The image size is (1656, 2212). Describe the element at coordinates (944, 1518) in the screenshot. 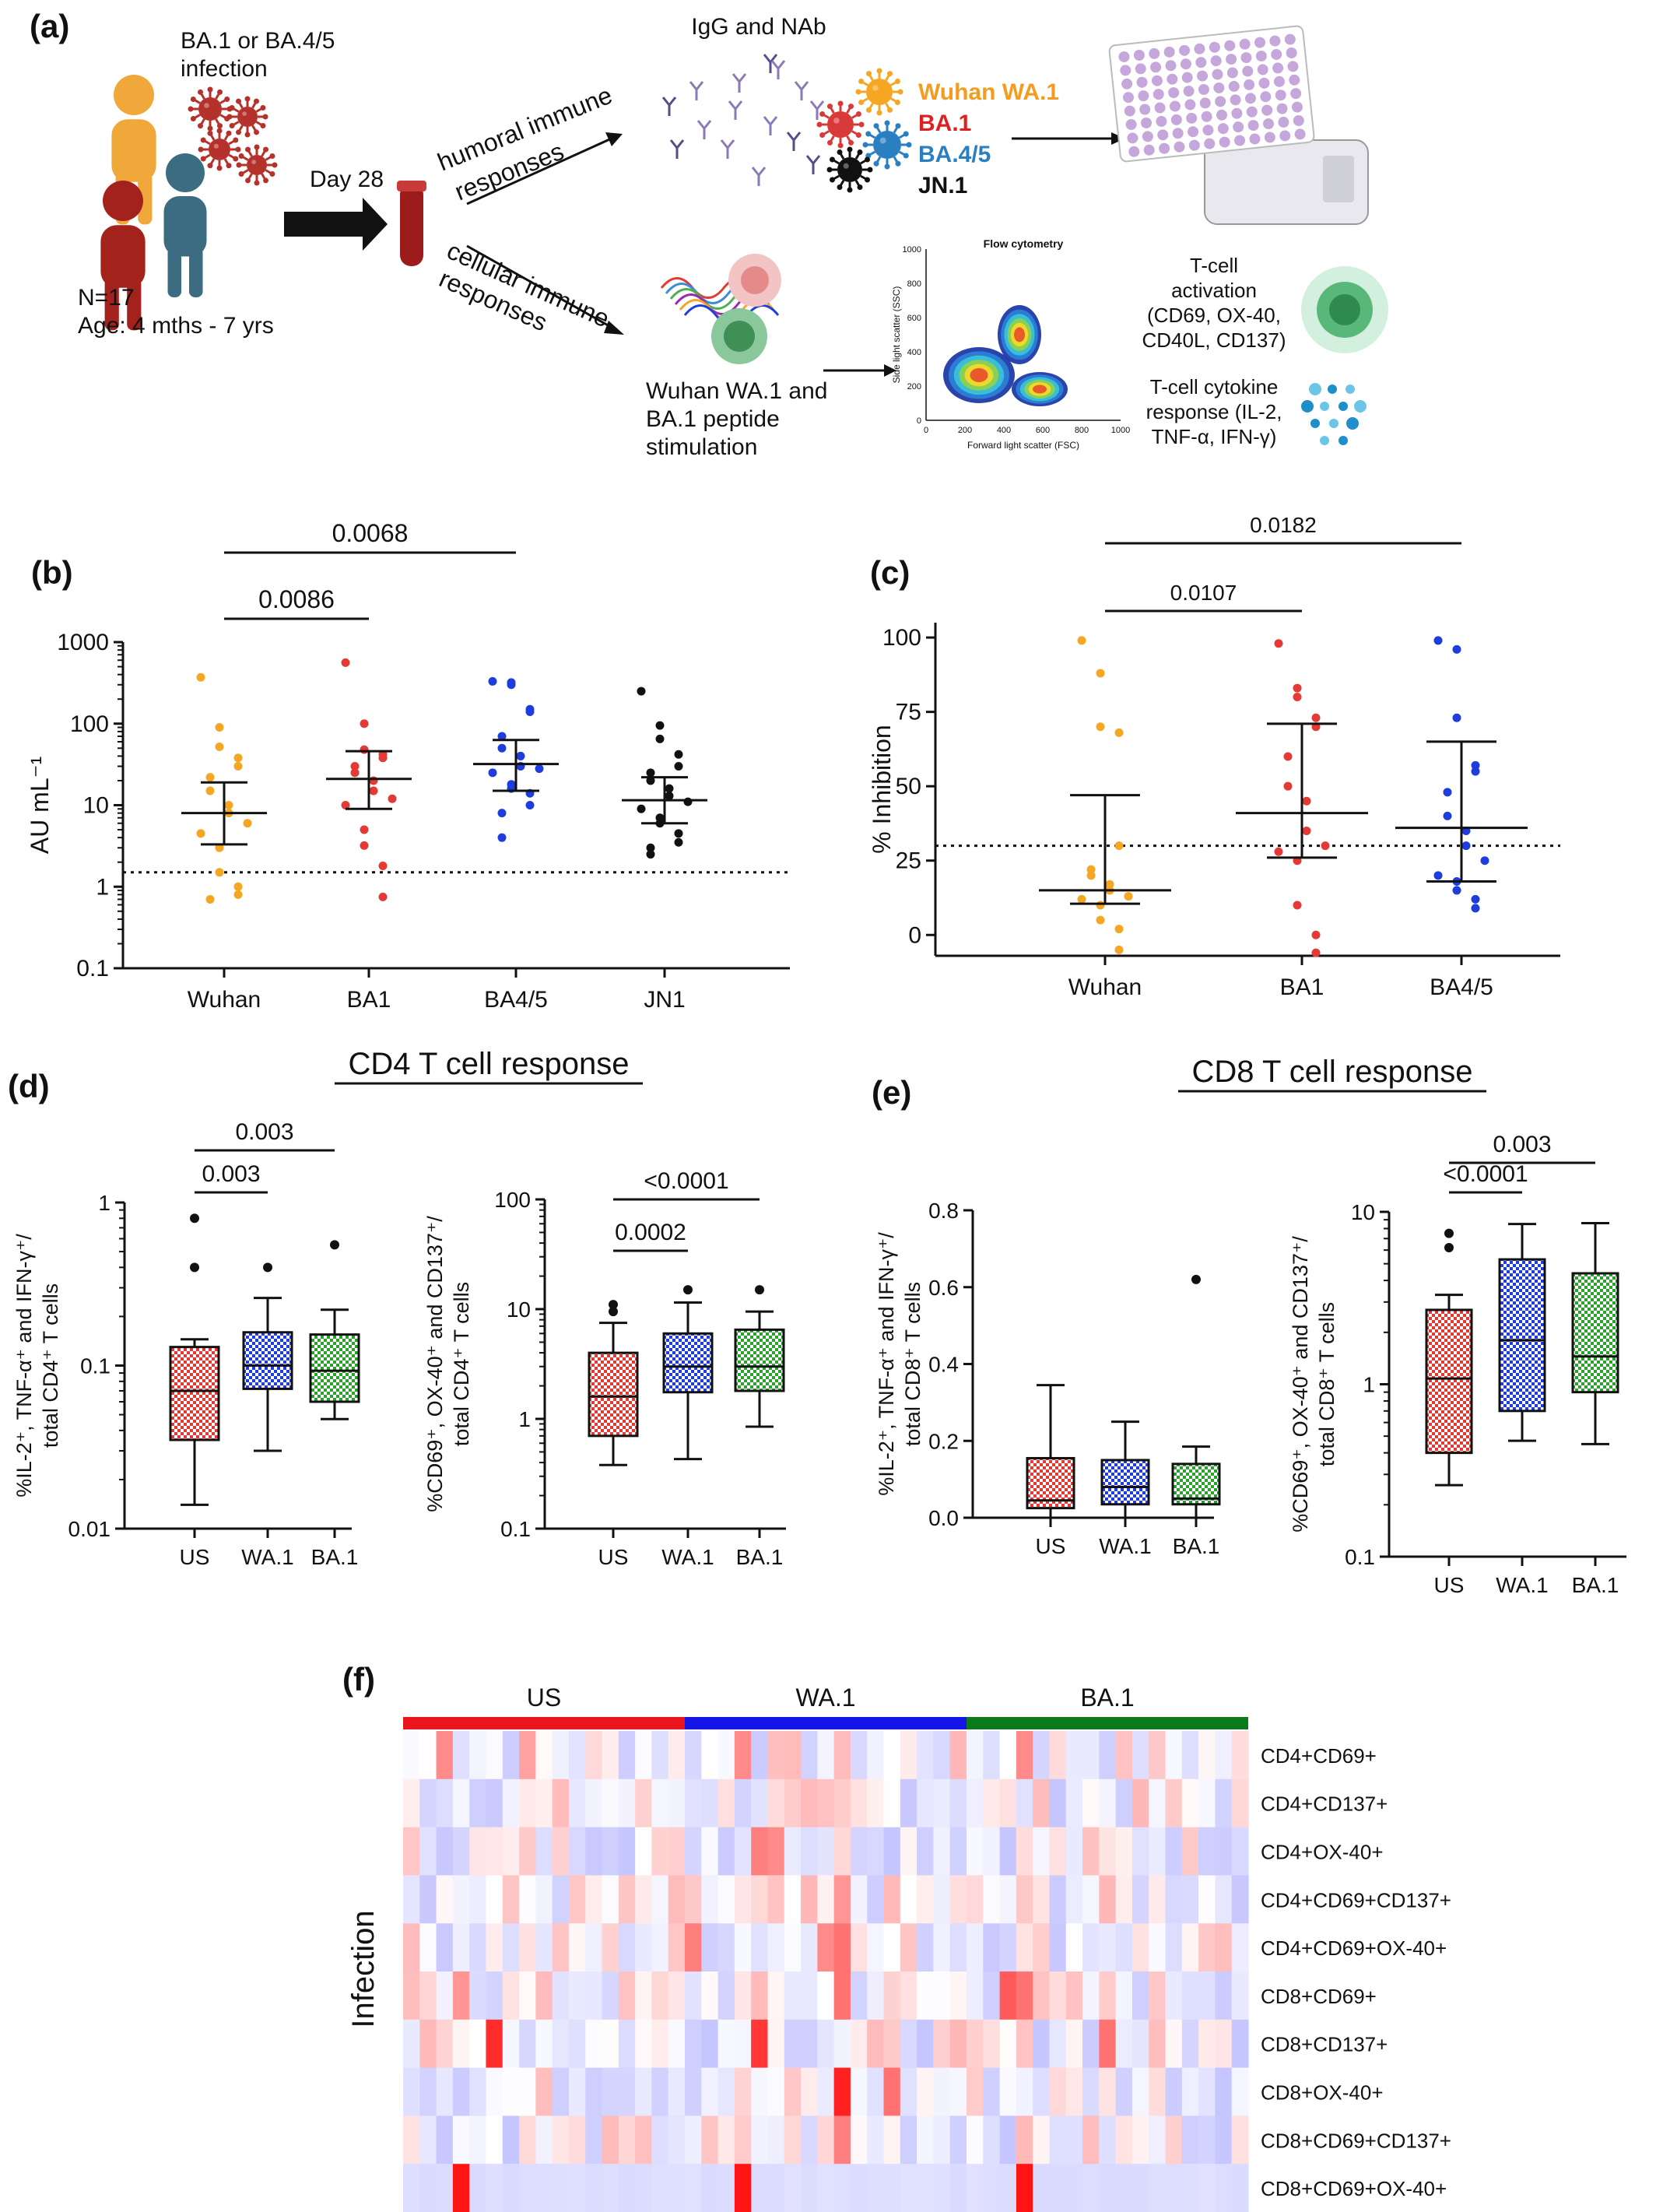

I see `e-left-y-tick-label: 0.0` at that location.